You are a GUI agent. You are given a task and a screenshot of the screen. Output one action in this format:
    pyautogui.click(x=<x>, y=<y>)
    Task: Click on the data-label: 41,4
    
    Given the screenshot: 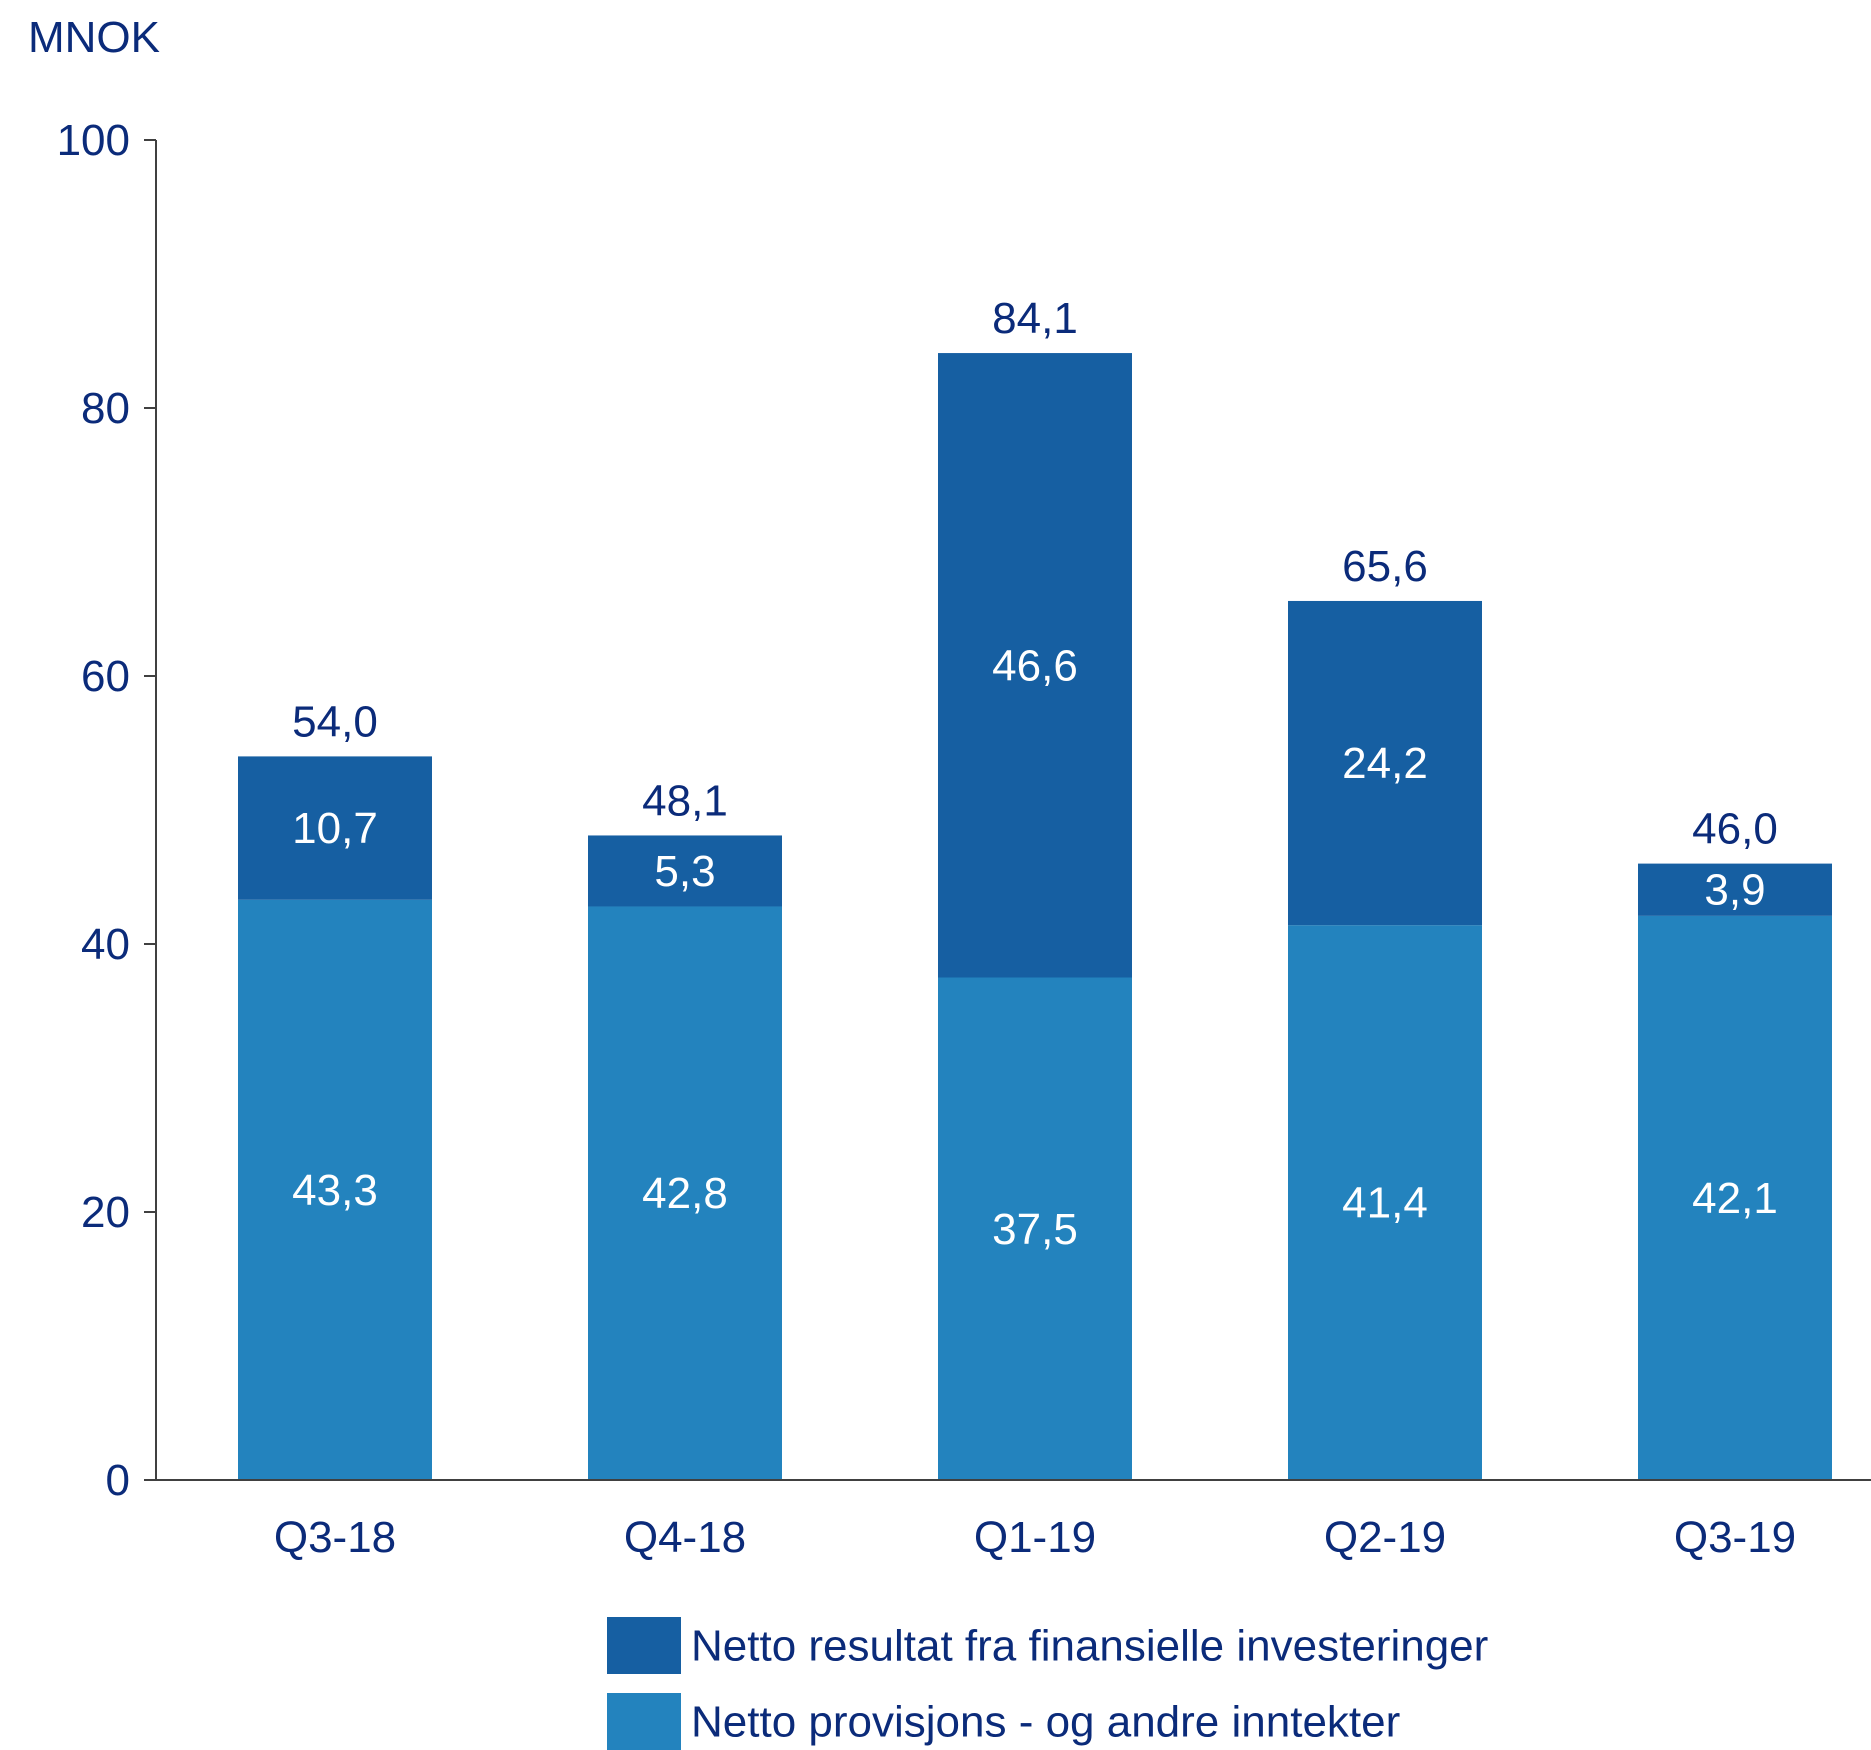 What is the action you would take?
    pyautogui.click(x=1385, y=1203)
    